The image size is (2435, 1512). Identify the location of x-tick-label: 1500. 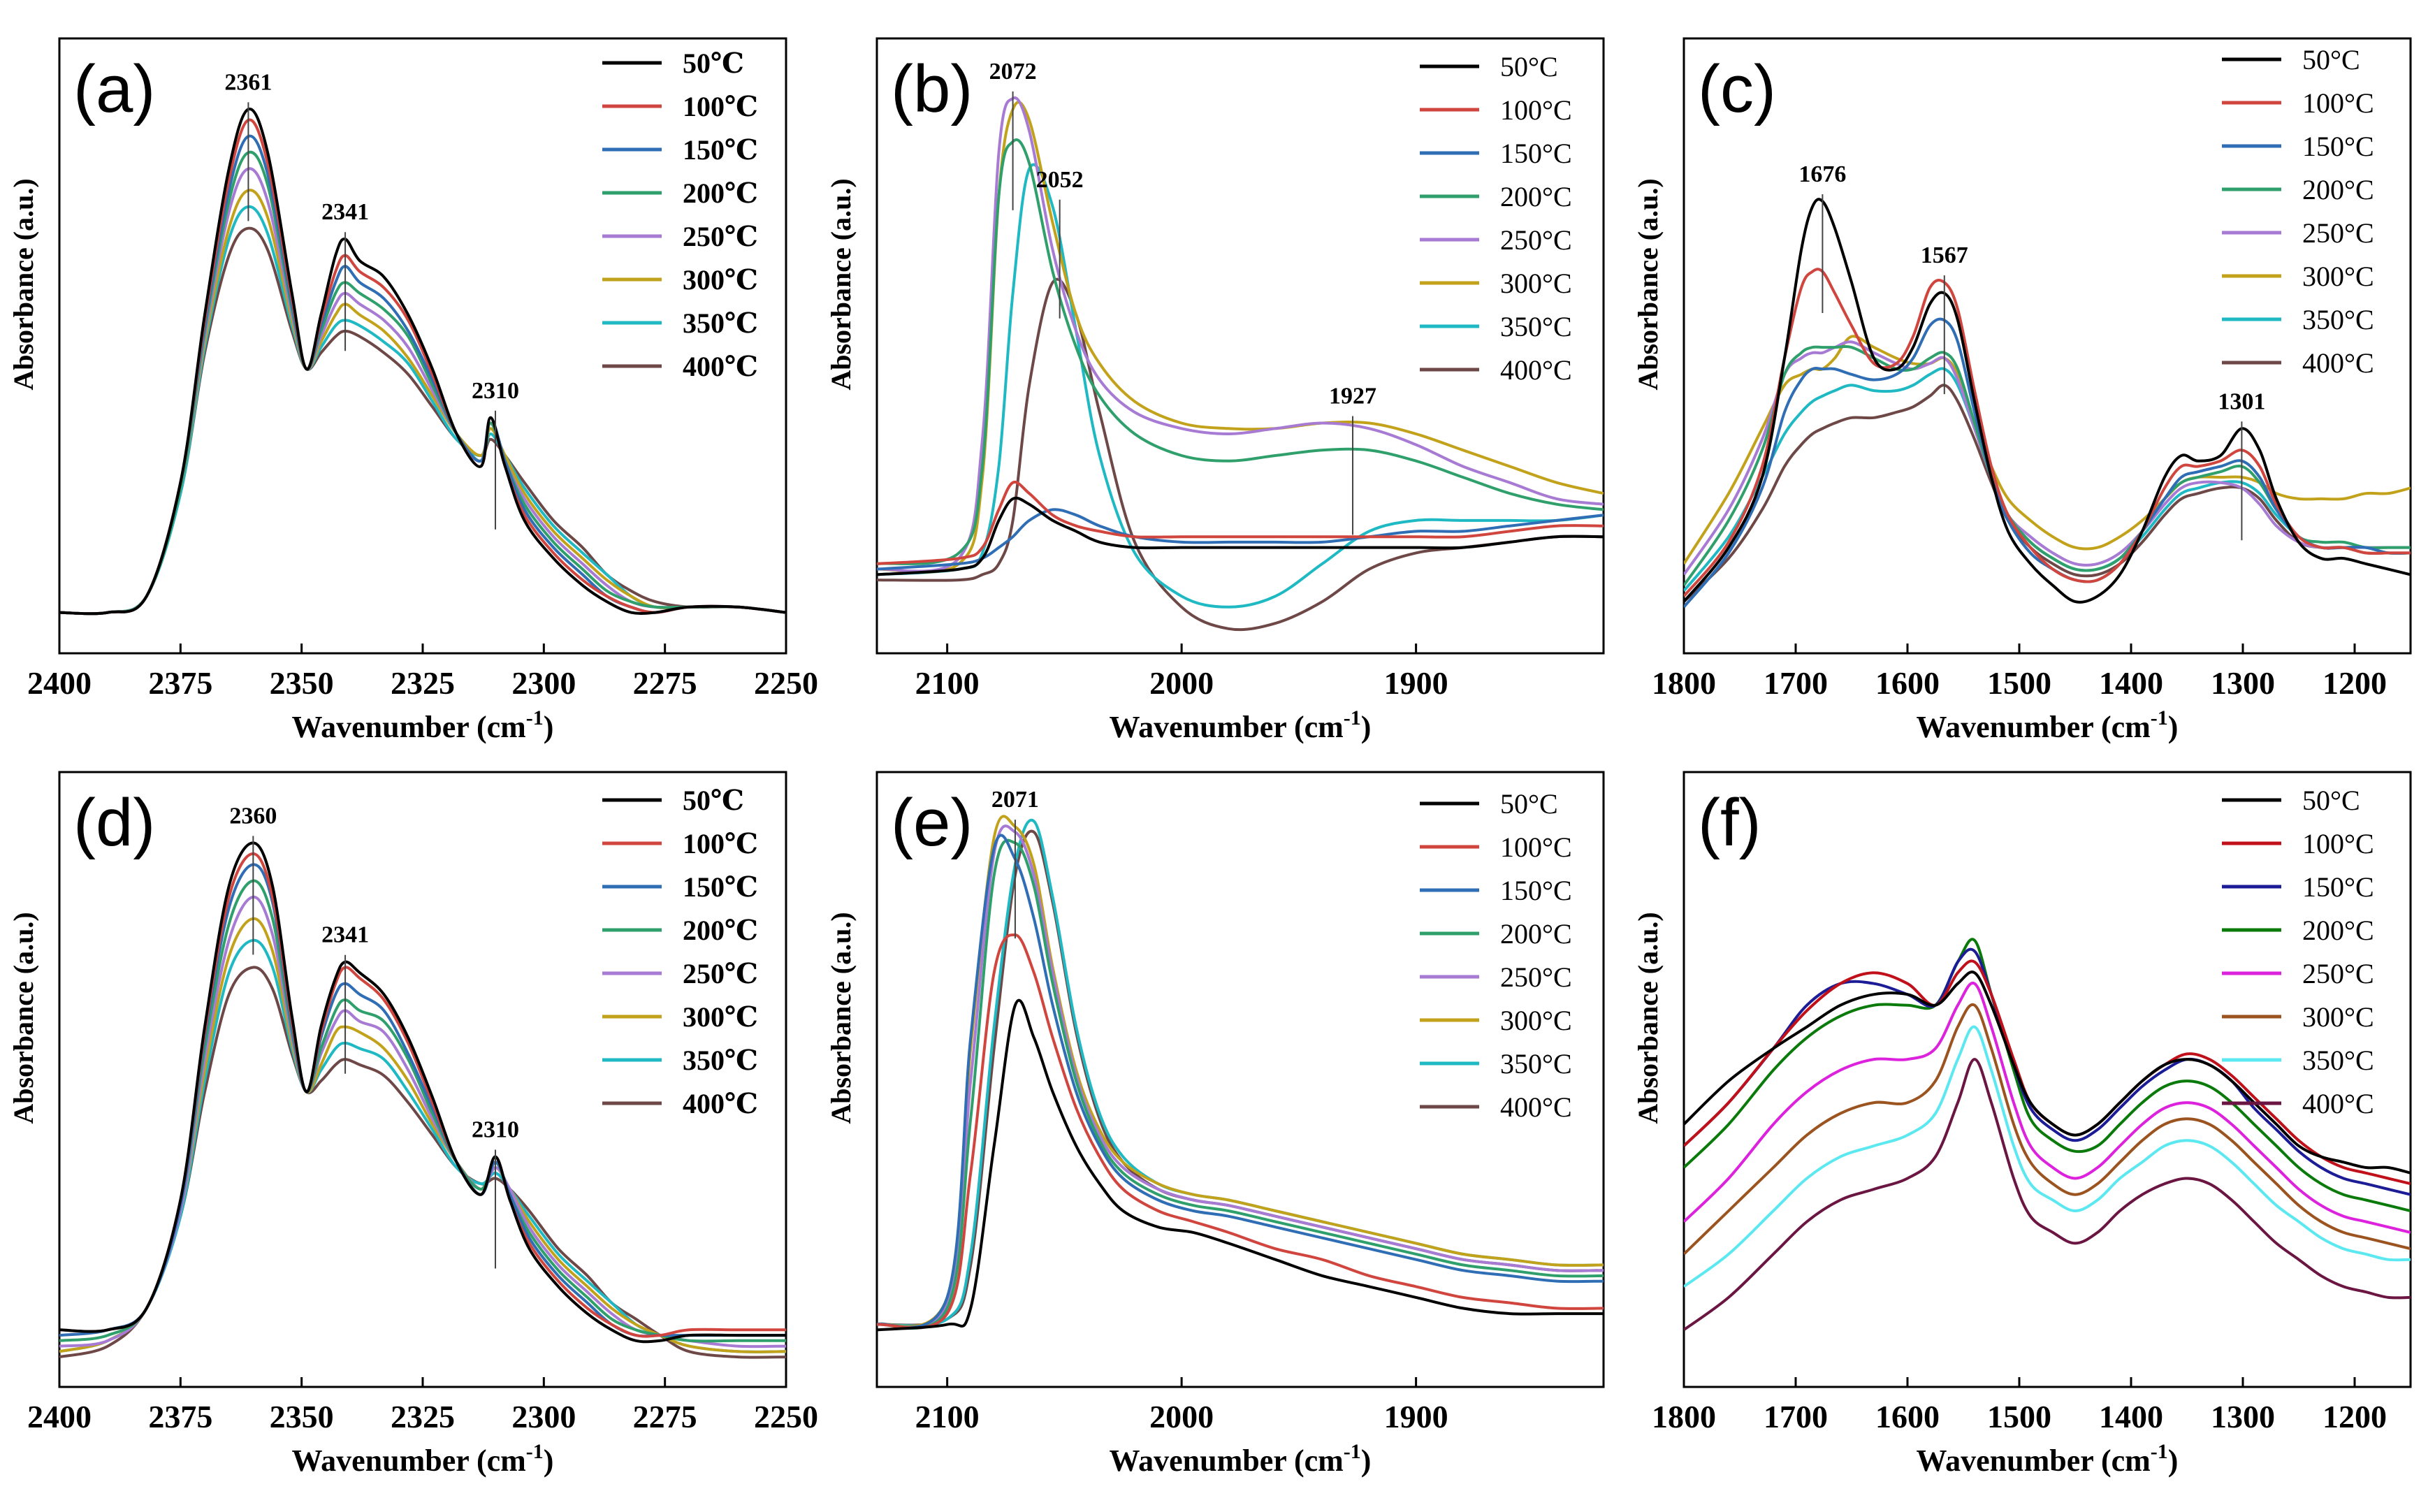
(2019, 1416).